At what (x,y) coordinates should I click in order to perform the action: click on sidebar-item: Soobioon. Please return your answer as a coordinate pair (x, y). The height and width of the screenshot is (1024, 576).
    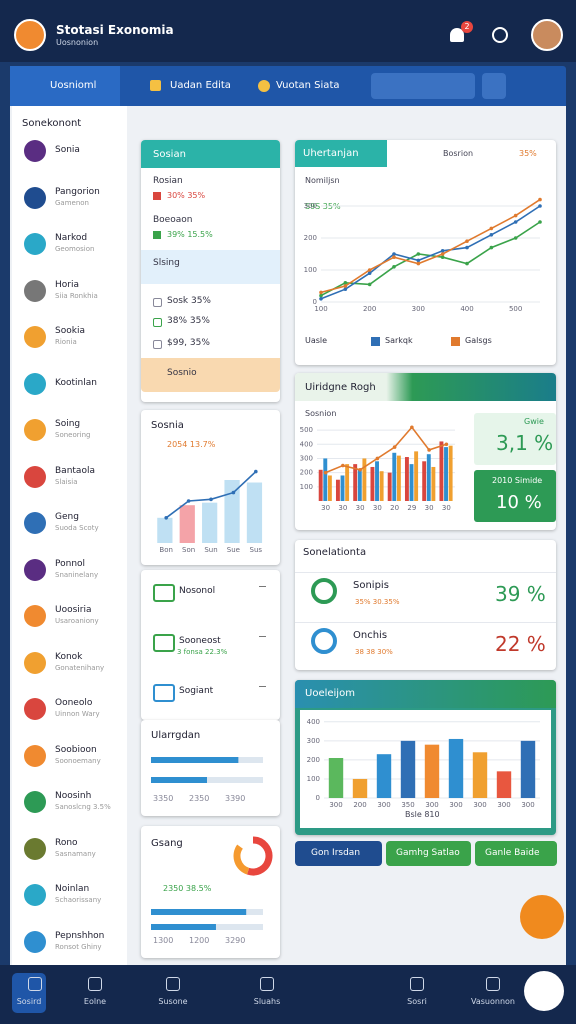
    Looking at the image, I should click on (76, 749).